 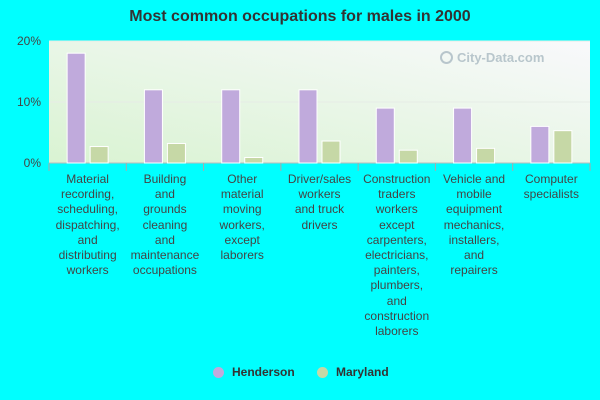 What do you see at coordinates (319, 202) in the screenshot?
I see `x-tick-label: Driver/sales workers and truck drivers` at bounding box center [319, 202].